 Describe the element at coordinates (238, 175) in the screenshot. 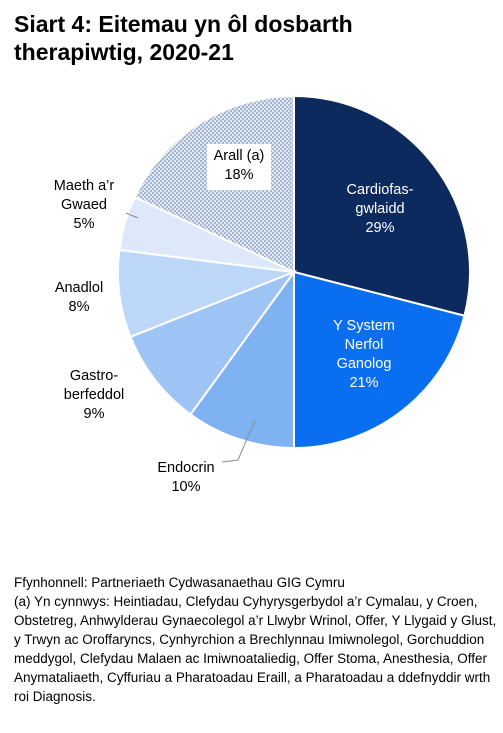

I see `slice-value-label-7: 18%` at that location.